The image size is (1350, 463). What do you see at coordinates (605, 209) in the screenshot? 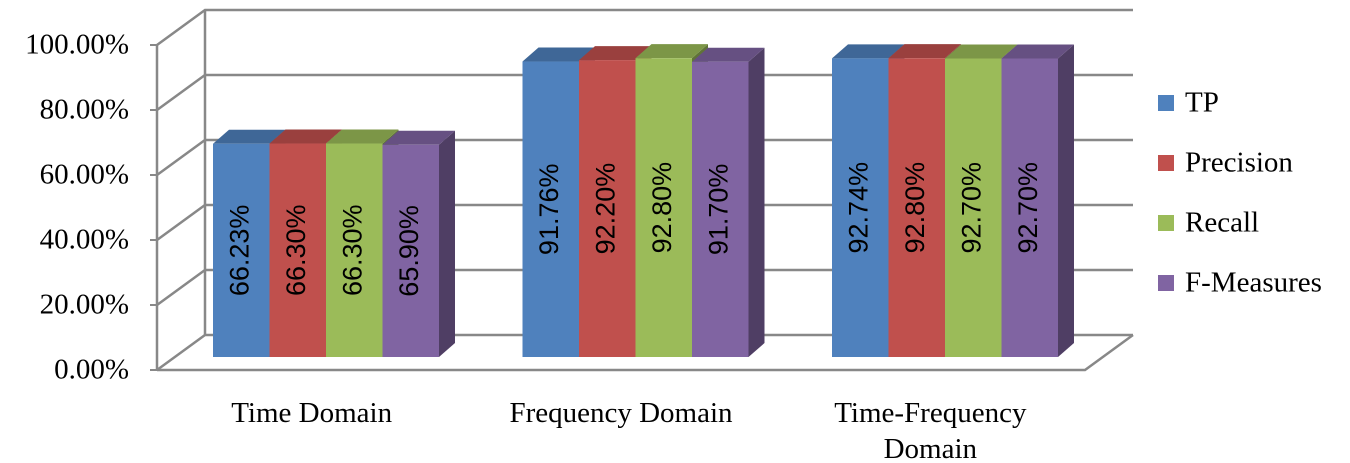
I see `value-label: 92.20%` at bounding box center [605, 209].